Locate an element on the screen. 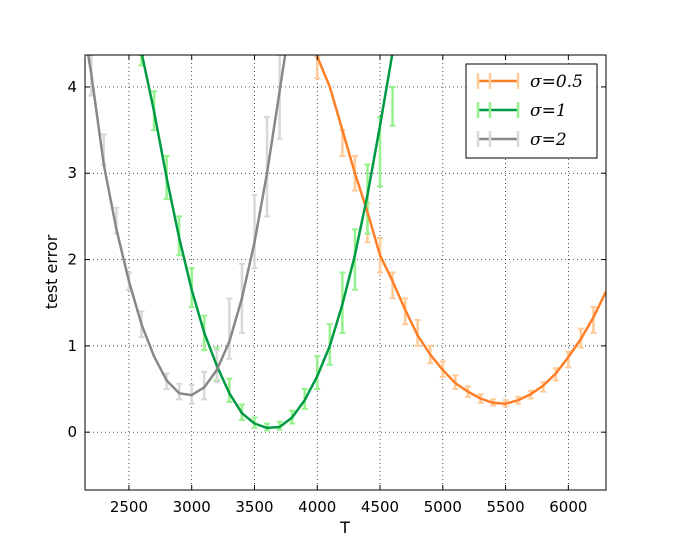  x-axis-label: T is located at coordinates (344, 527).